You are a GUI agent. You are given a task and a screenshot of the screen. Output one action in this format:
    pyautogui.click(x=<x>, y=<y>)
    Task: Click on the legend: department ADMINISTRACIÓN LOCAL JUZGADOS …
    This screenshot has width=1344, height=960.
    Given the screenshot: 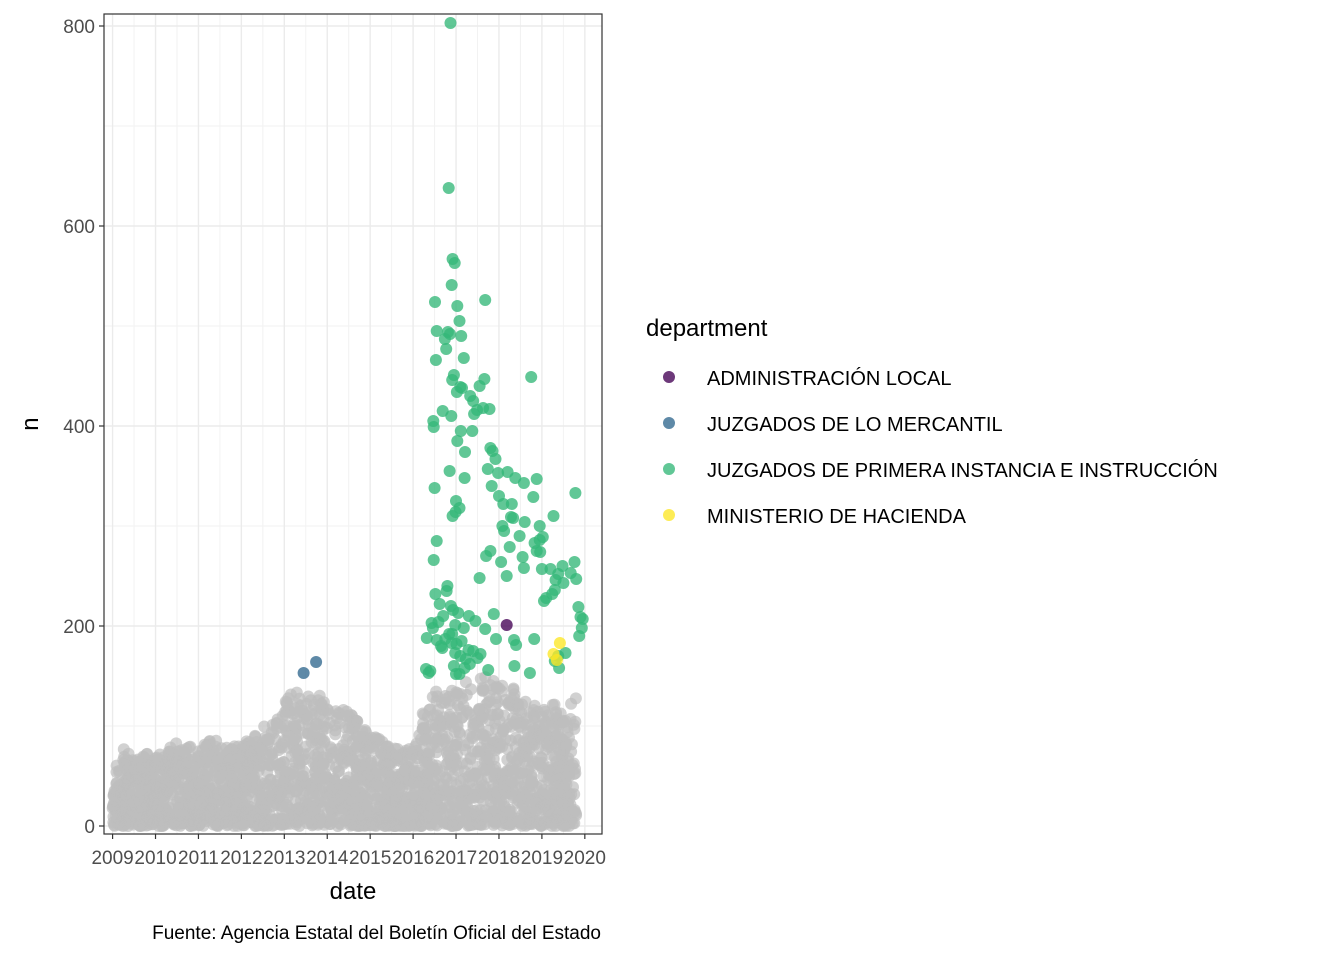 What is the action you would take?
    pyautogui.click(x=932, y=421)
    